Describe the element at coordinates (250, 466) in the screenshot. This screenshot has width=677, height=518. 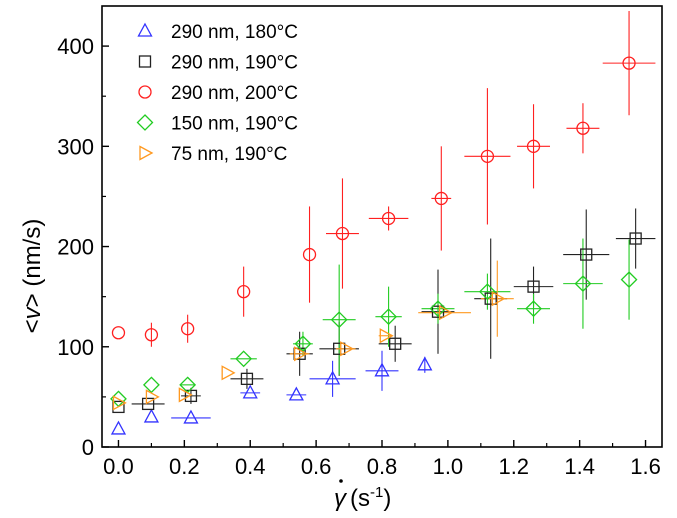
I see `x-tick-label: 0.4` at that location.